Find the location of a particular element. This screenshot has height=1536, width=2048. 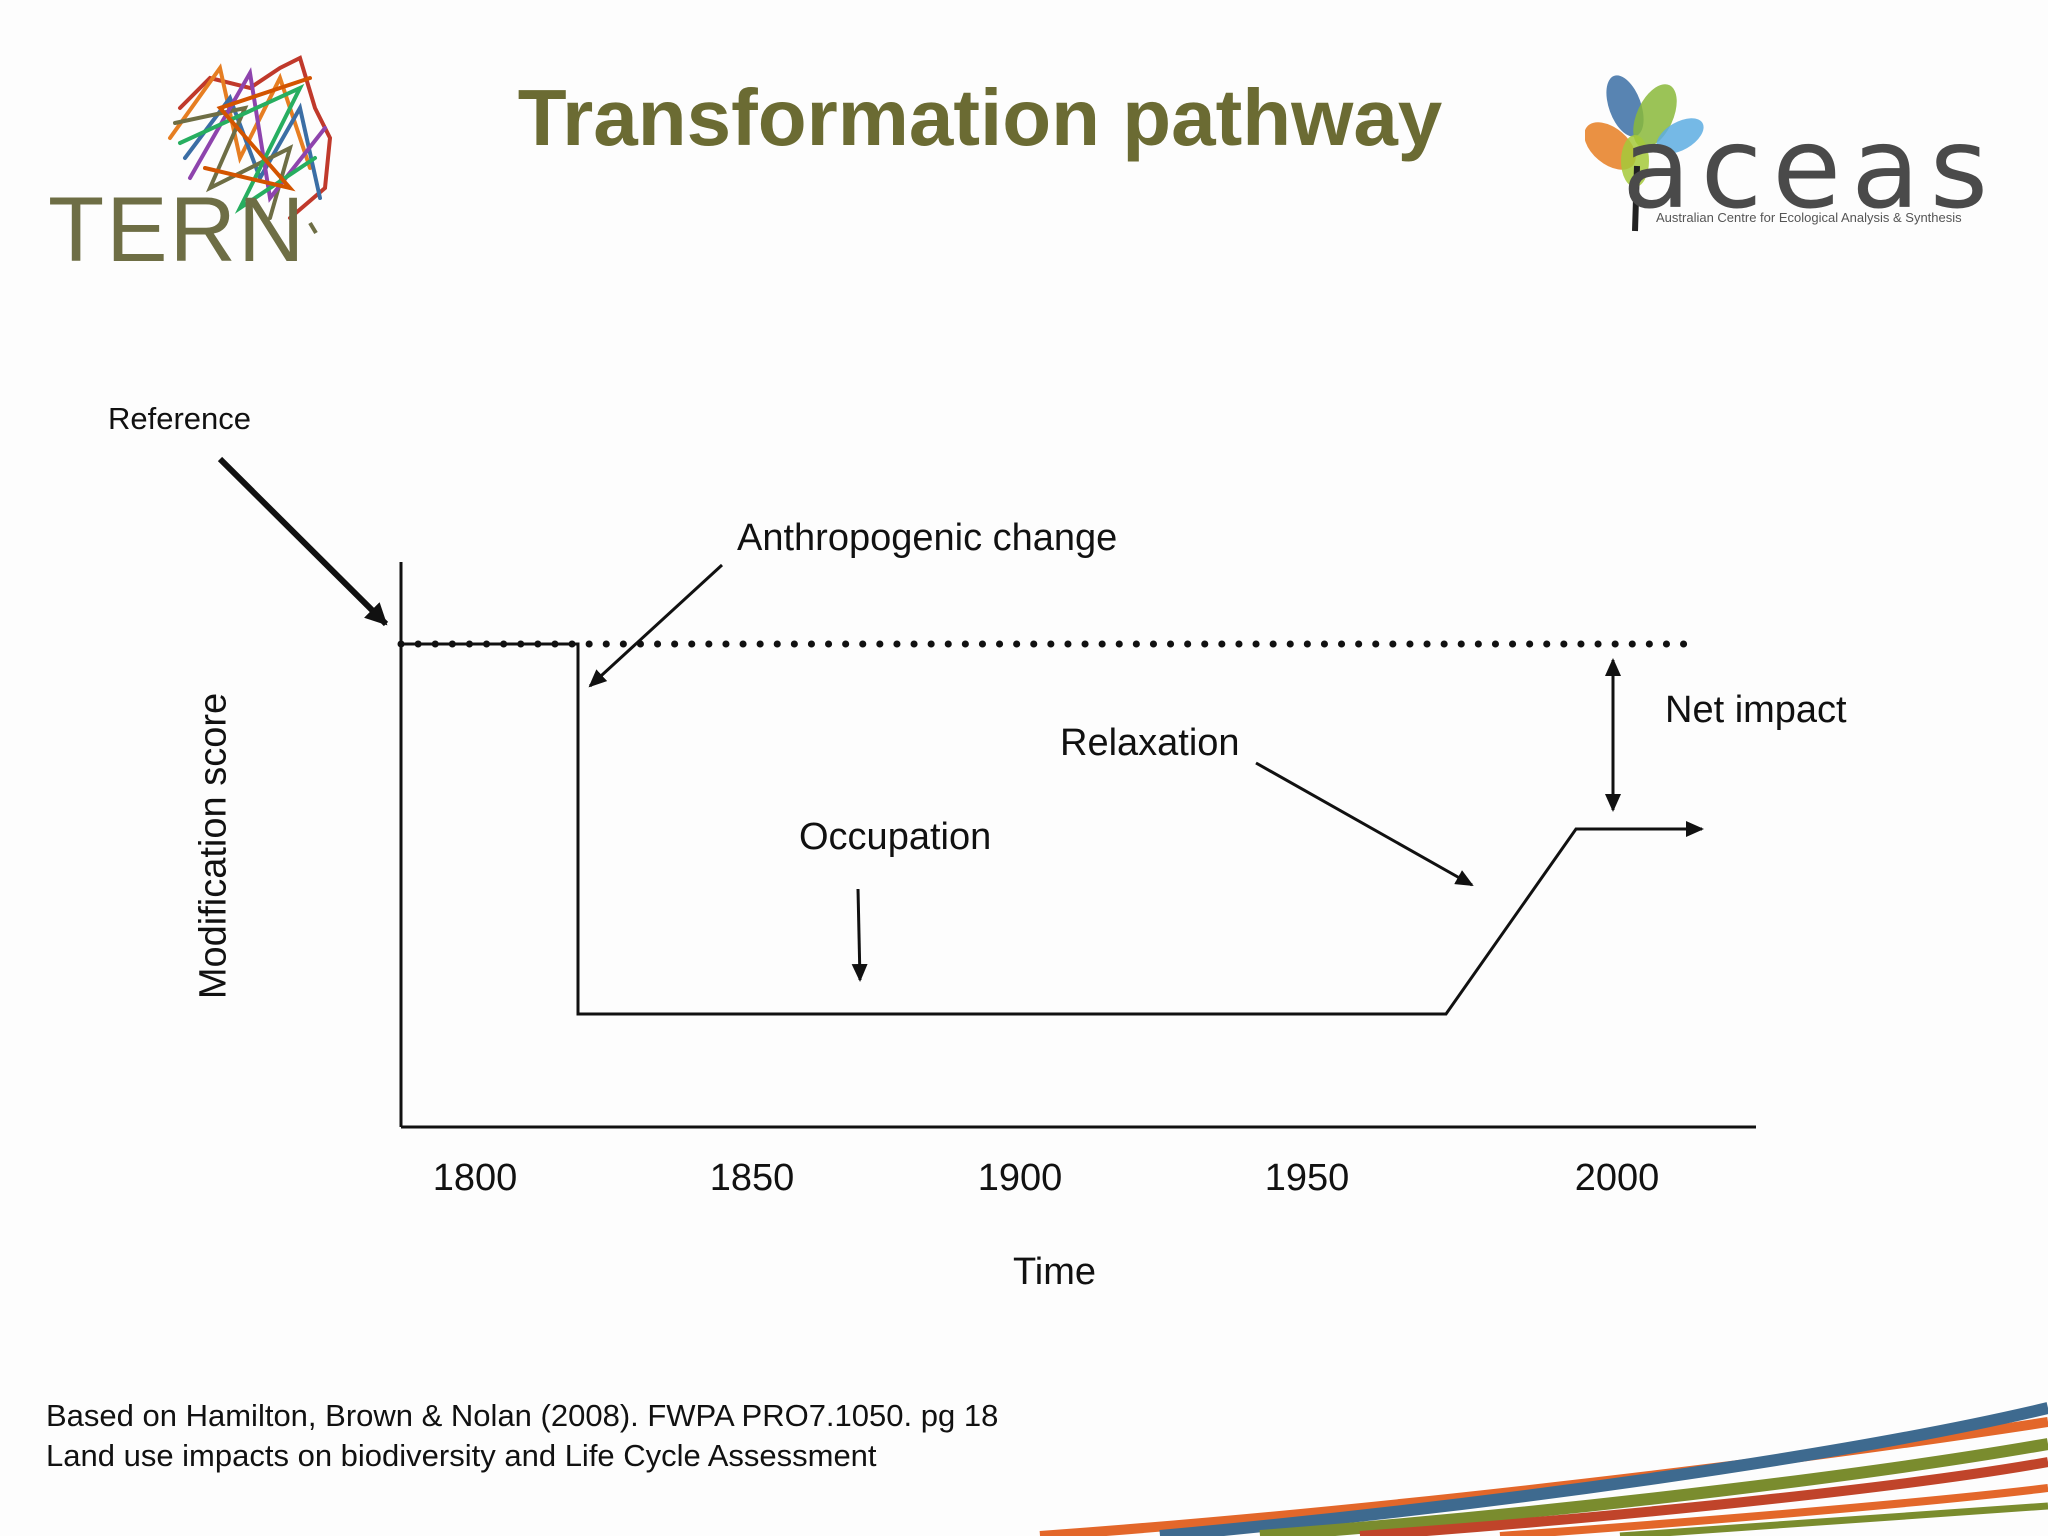

x-tick-label: 1800 is located at coordinates (475, 1178).